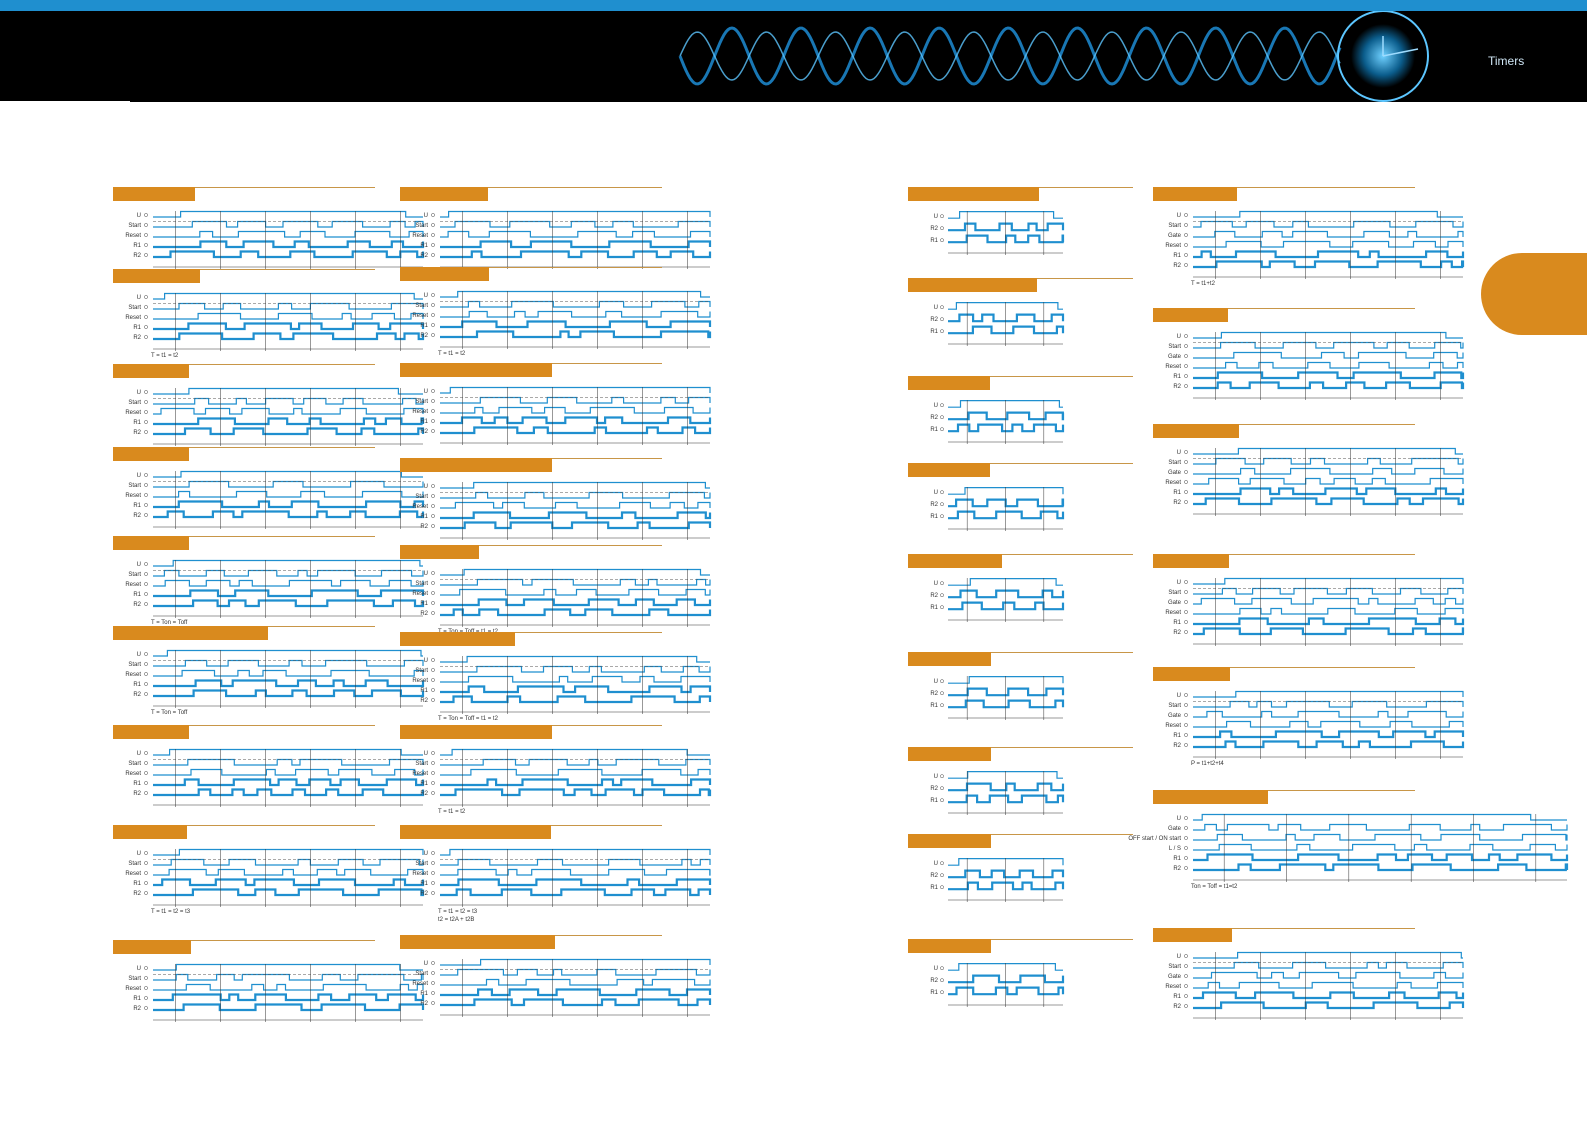  Describe the element at coordinates (1534, 294) in the screenshot. I see `section-tab` at that location.